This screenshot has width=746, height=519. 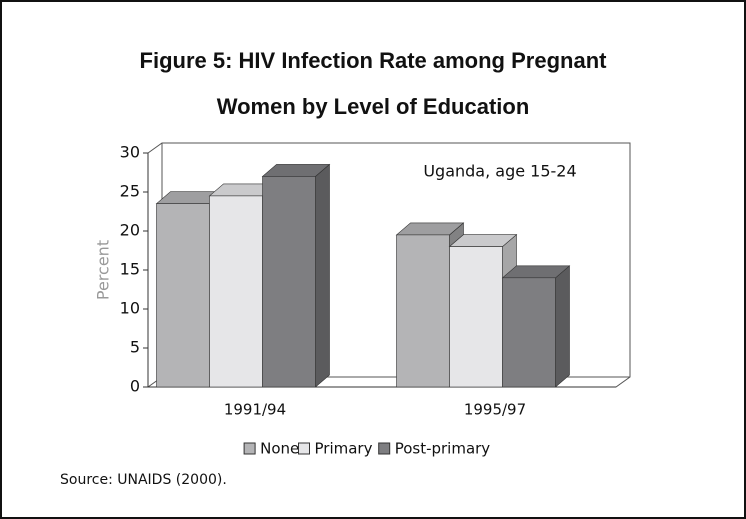 I want to click on y-tick-label: 5, so click(x=135, y=347).